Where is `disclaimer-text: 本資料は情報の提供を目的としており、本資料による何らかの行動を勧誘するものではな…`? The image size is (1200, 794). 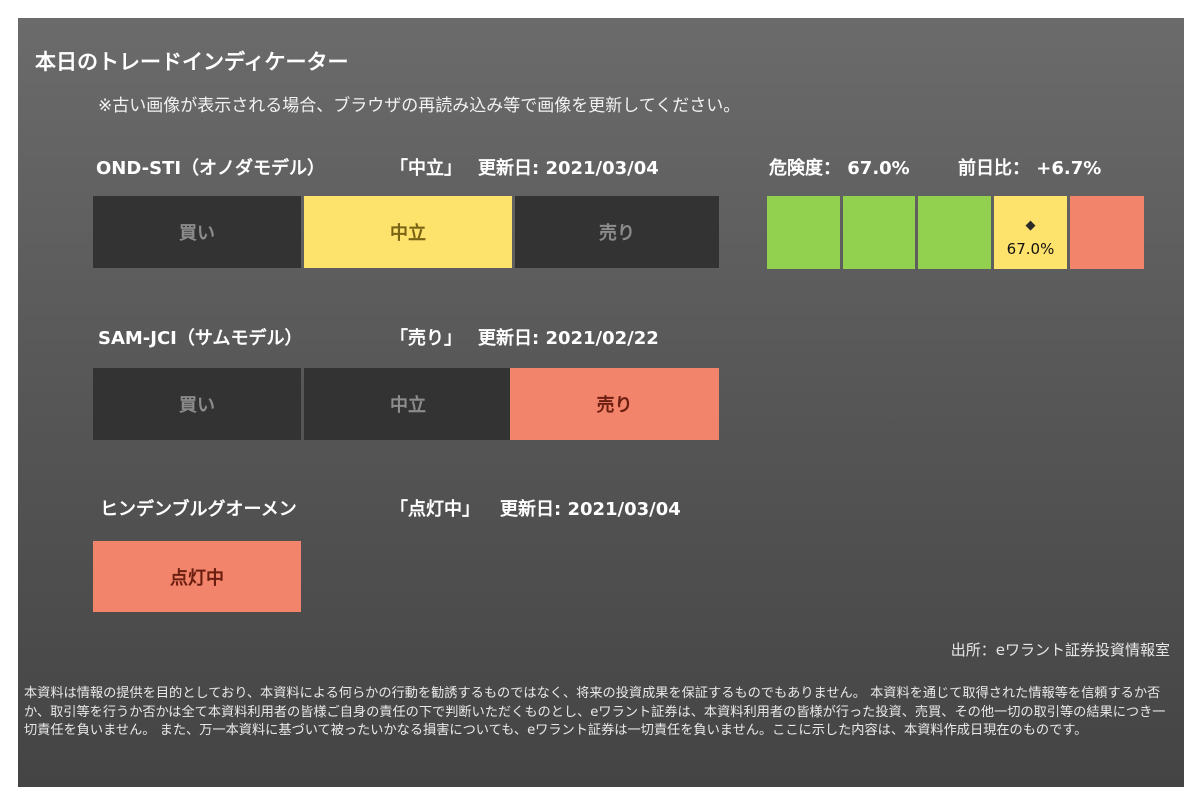 disclaimer-text: 本資料は情報の提供を目的としており、本資料による何らかの行動を勧誘するものではな… is located at coordinates (595, 712).